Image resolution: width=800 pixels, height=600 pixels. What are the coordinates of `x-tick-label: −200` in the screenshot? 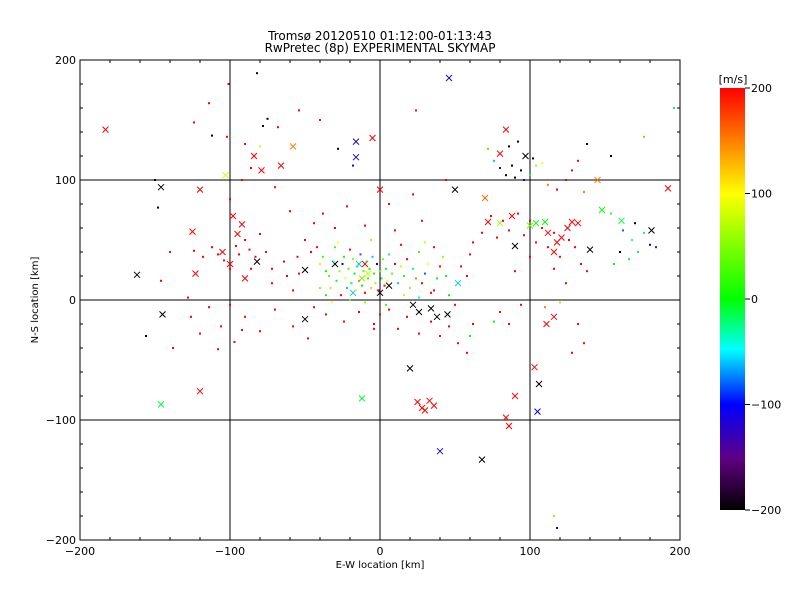 It's located at (80, 551).